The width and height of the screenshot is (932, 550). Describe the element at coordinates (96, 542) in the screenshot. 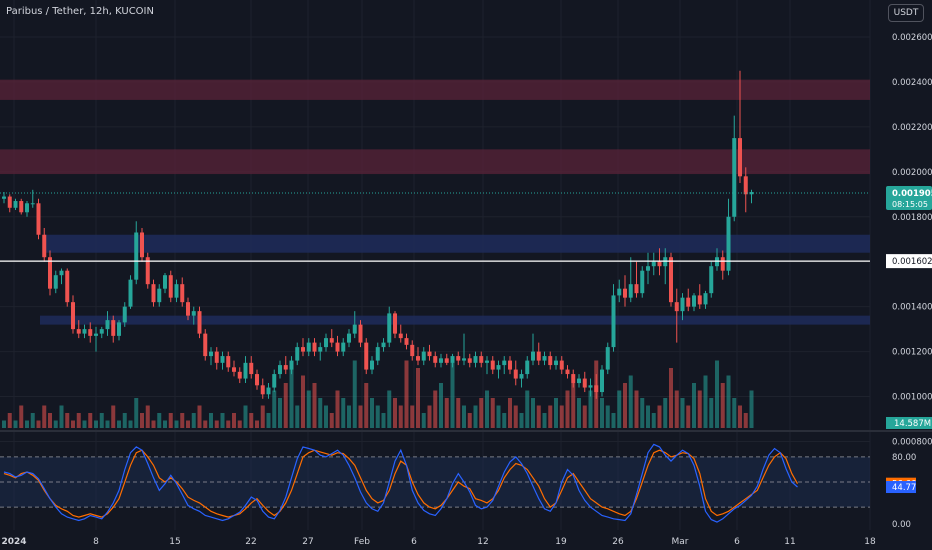

I see `x-tick-label: 8` at that location.